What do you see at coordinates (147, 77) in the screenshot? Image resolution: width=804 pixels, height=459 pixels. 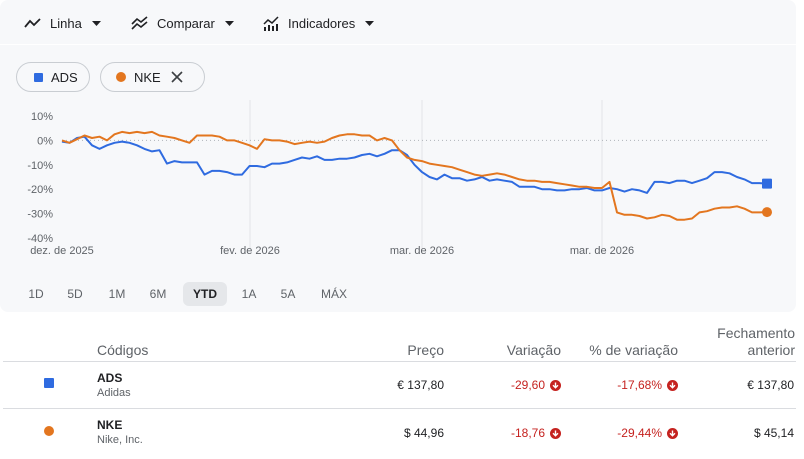 I see `chip-nke-label: NKE` at bounding box center [147, 77].